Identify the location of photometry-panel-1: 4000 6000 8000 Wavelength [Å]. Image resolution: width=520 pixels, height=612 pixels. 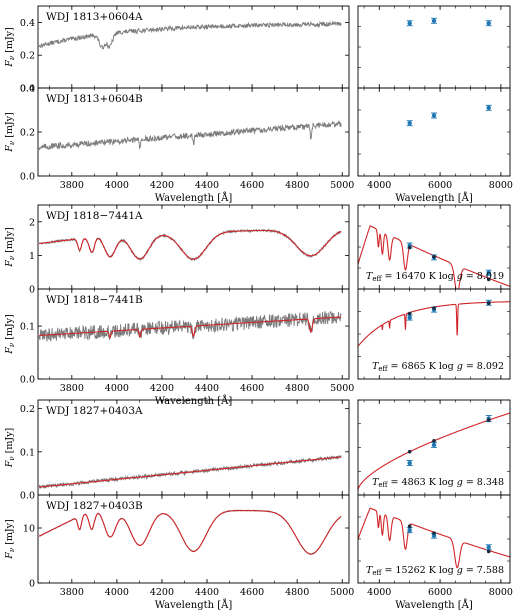
(435, 145).